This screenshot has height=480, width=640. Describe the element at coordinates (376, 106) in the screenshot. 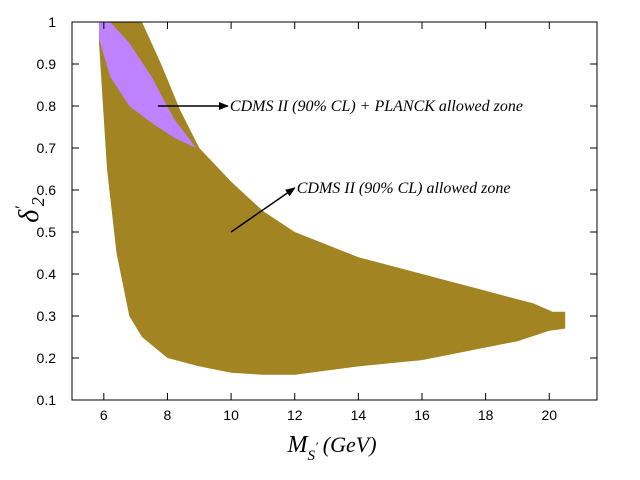

I see `annotation-label: CDMS II (90% CL) + PLANCK allowed zone` at that location.